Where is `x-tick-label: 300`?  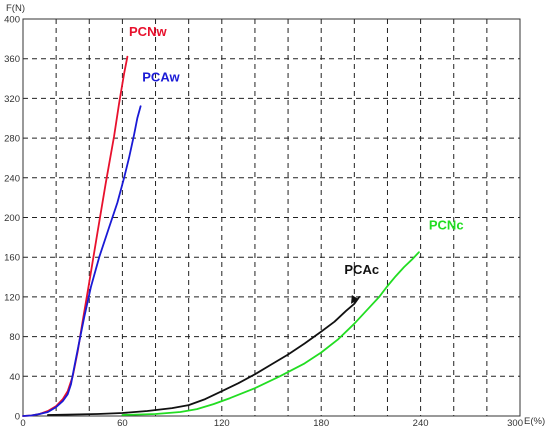 x-tick-label: 300 is located at coordinates (515, 423).